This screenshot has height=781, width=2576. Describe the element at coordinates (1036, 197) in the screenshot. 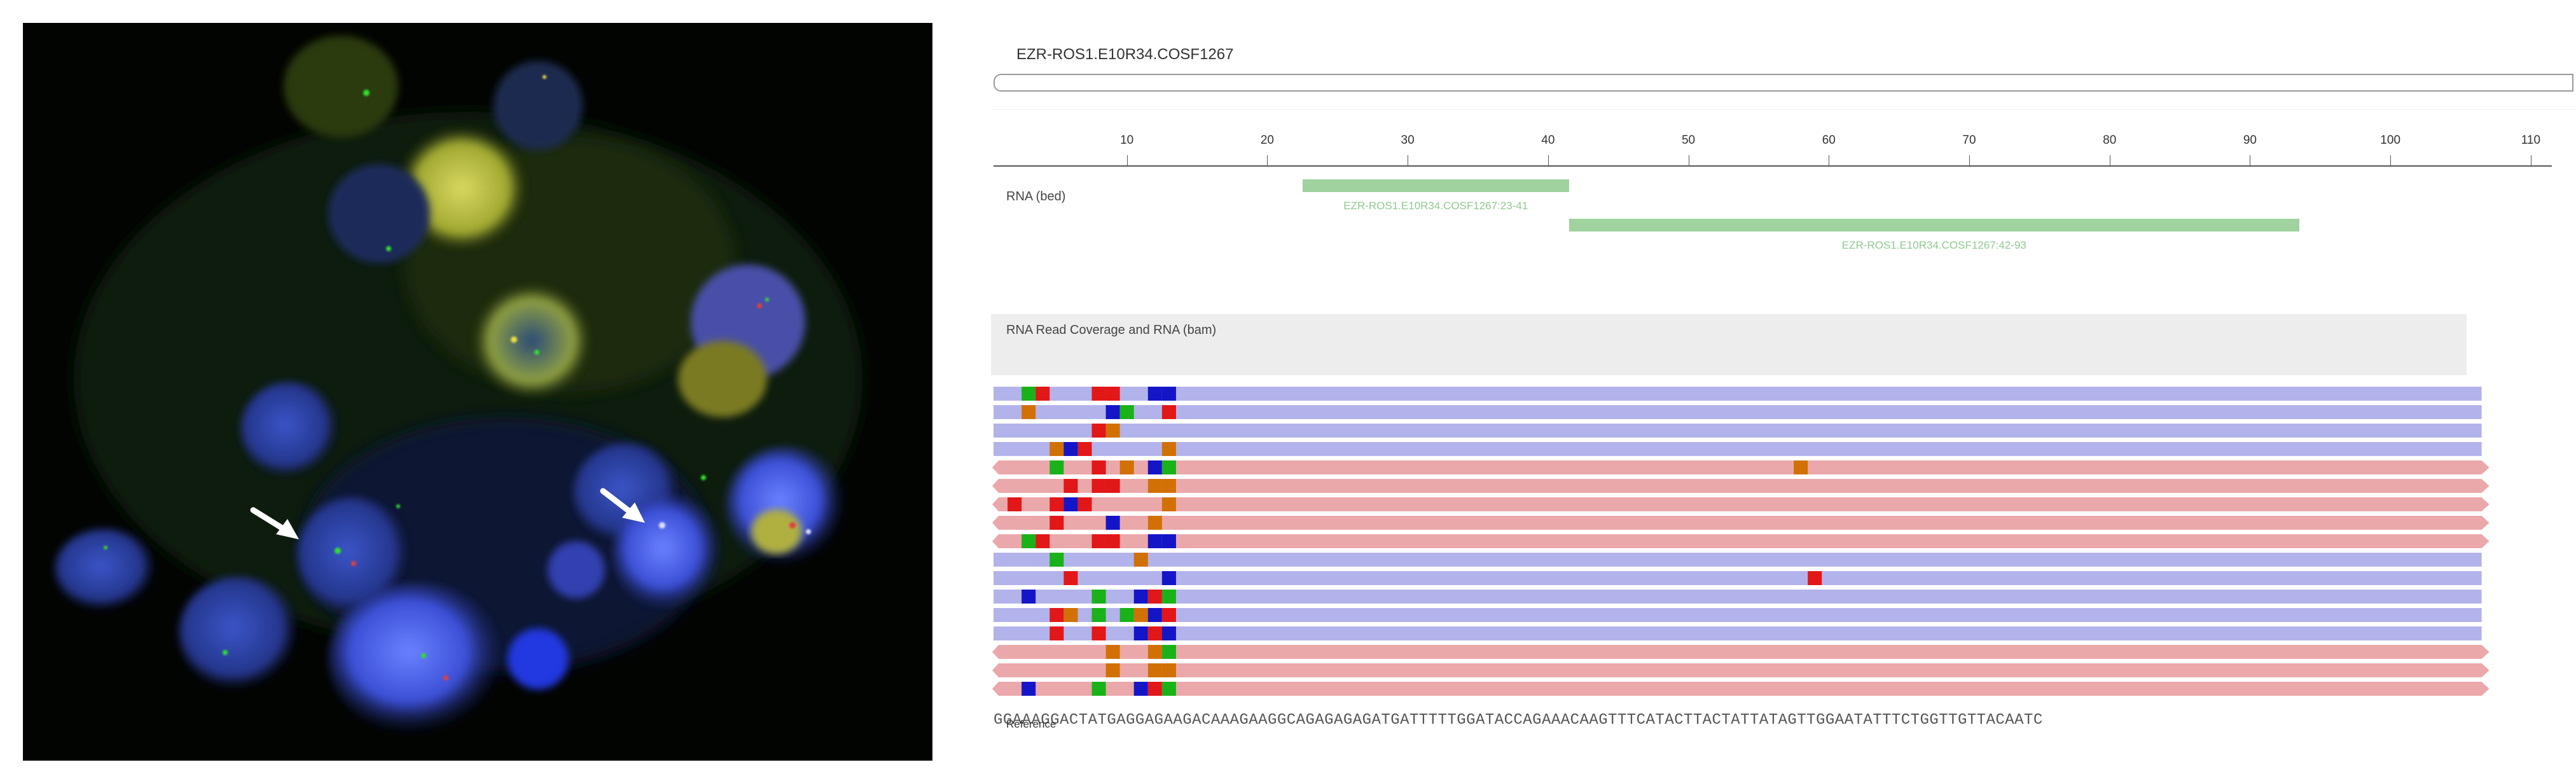

I see `track-label-rna-bed: RNA (bed)` at that location.